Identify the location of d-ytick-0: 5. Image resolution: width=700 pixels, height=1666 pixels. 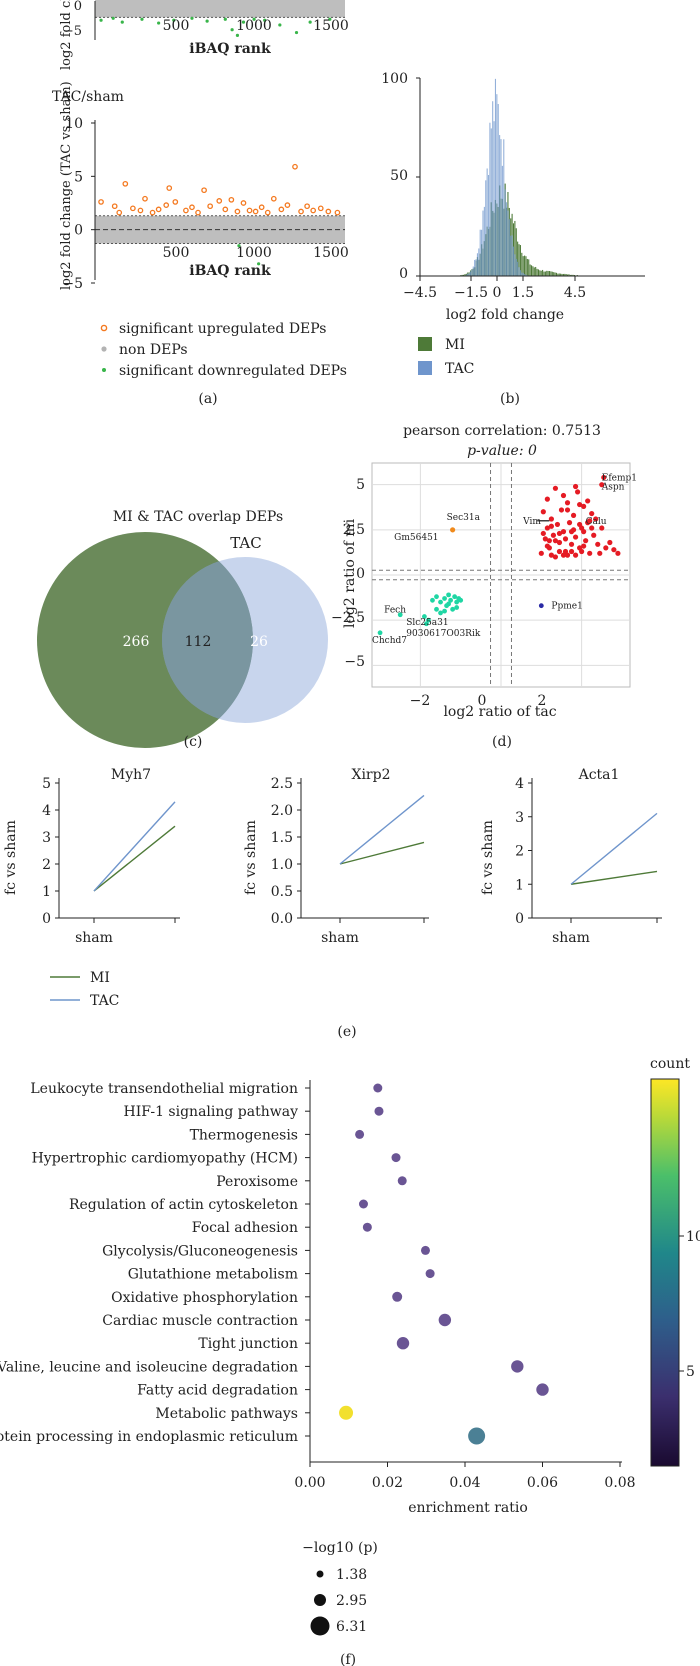
(360, 485).